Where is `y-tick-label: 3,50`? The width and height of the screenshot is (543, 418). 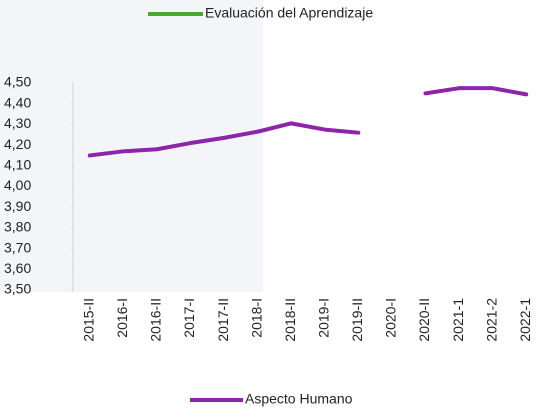
y-tick-label: 3,50 is located at coordinates (17, 289).